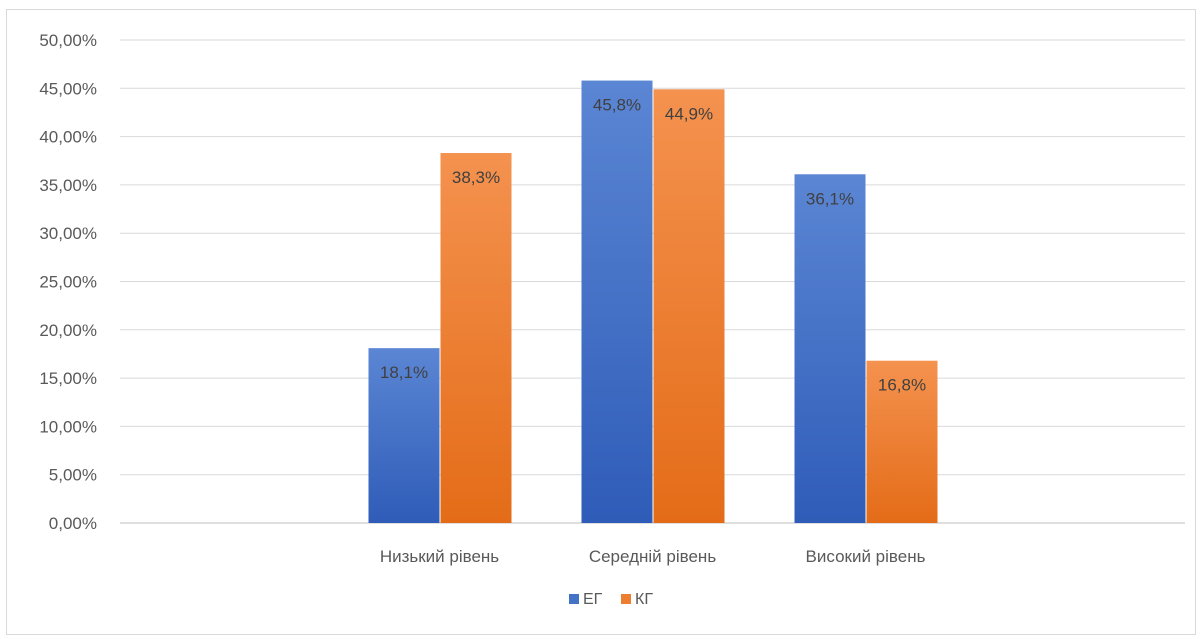 The image size is (1202, 639). I want to click on y-tick-label: 10,00%, so click(68, 426).